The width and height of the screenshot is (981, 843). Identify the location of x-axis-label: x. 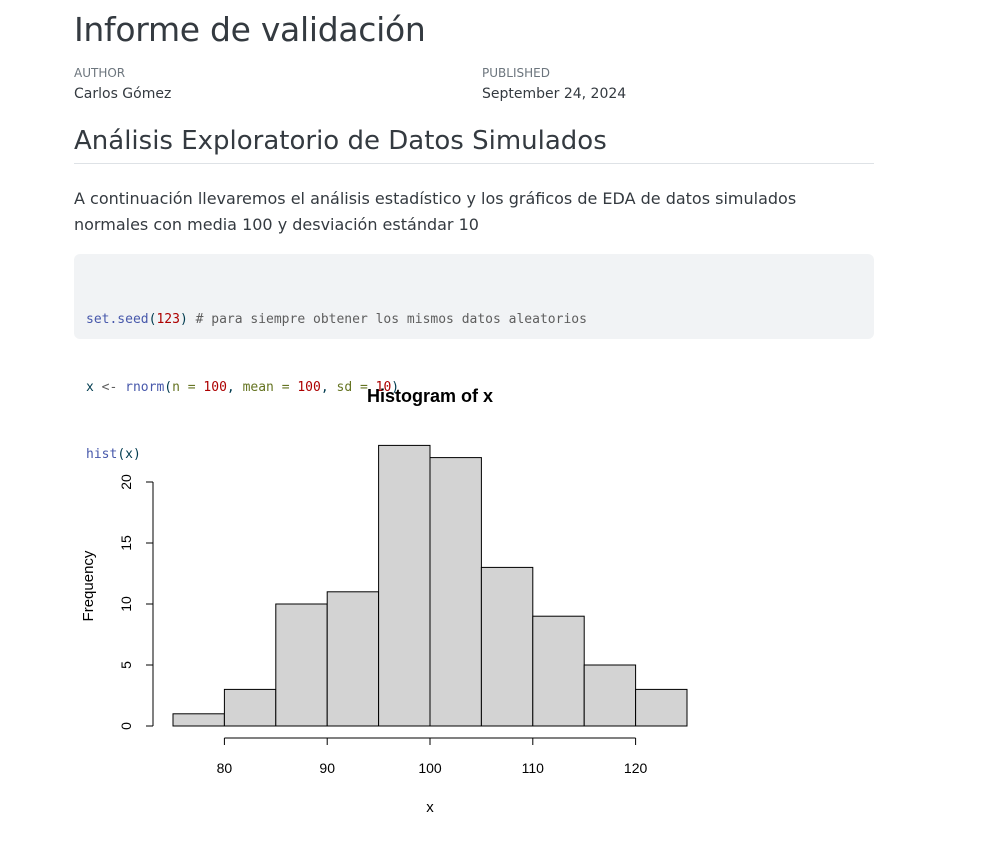
(430, 807).